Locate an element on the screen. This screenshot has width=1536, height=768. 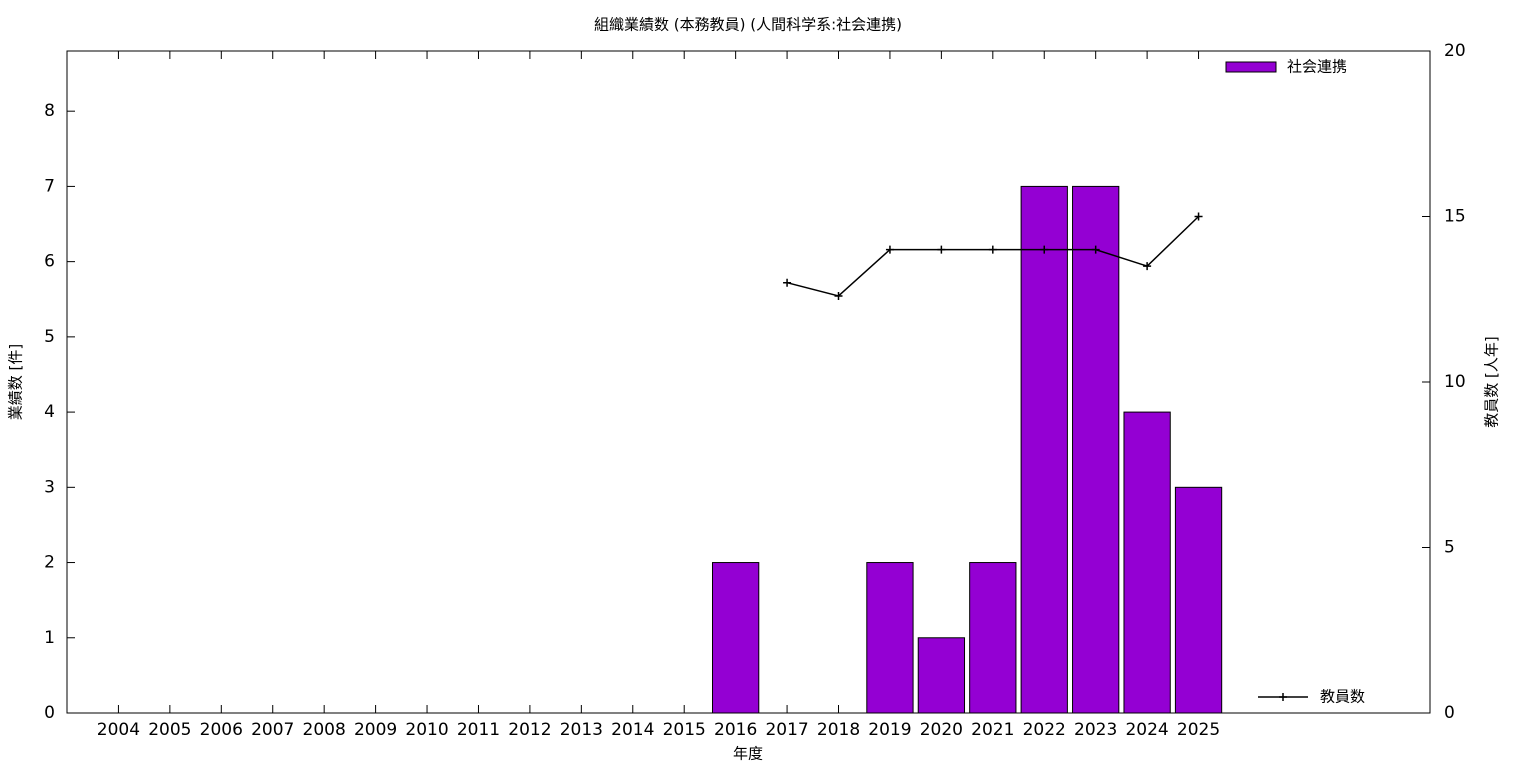
x-tick-label: 2004 is located at coordinates (118, 730).